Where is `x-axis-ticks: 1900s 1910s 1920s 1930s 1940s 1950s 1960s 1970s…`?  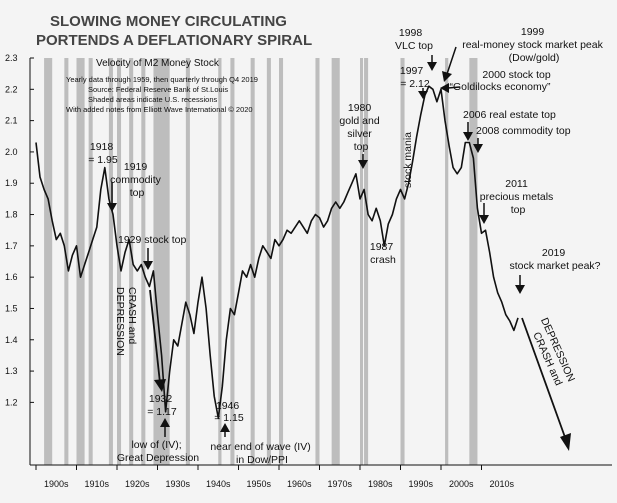
x-axis-ticks: 1900s 1910s 1920s 1930s 1940s 1950s 1960s 1970s… is located at coordinates (275, 477).